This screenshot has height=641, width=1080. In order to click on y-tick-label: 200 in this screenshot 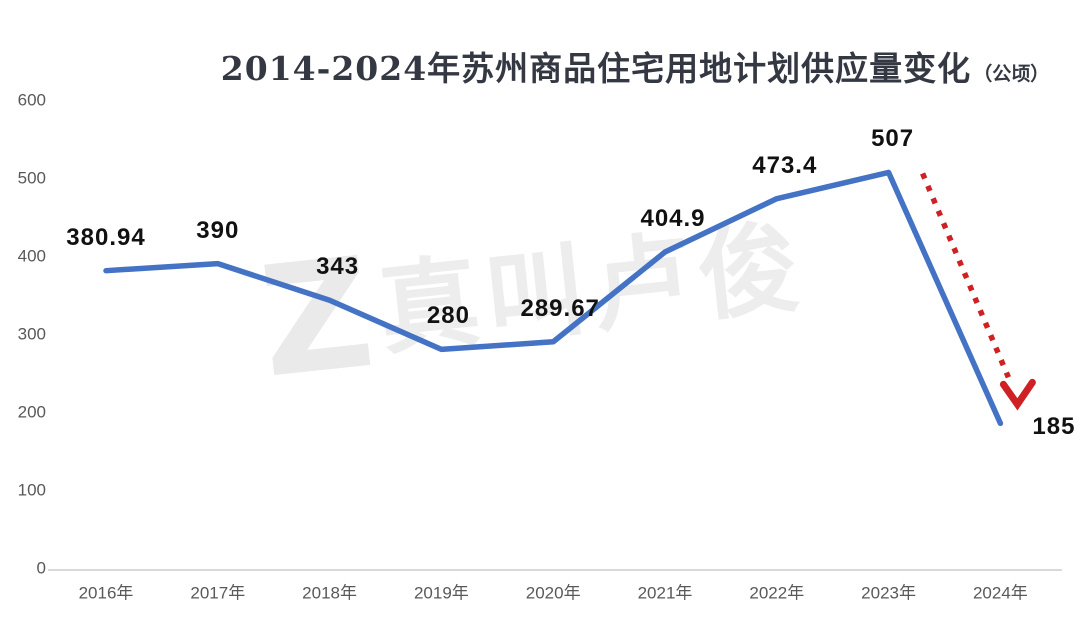, I will do `click(31, 412)`.